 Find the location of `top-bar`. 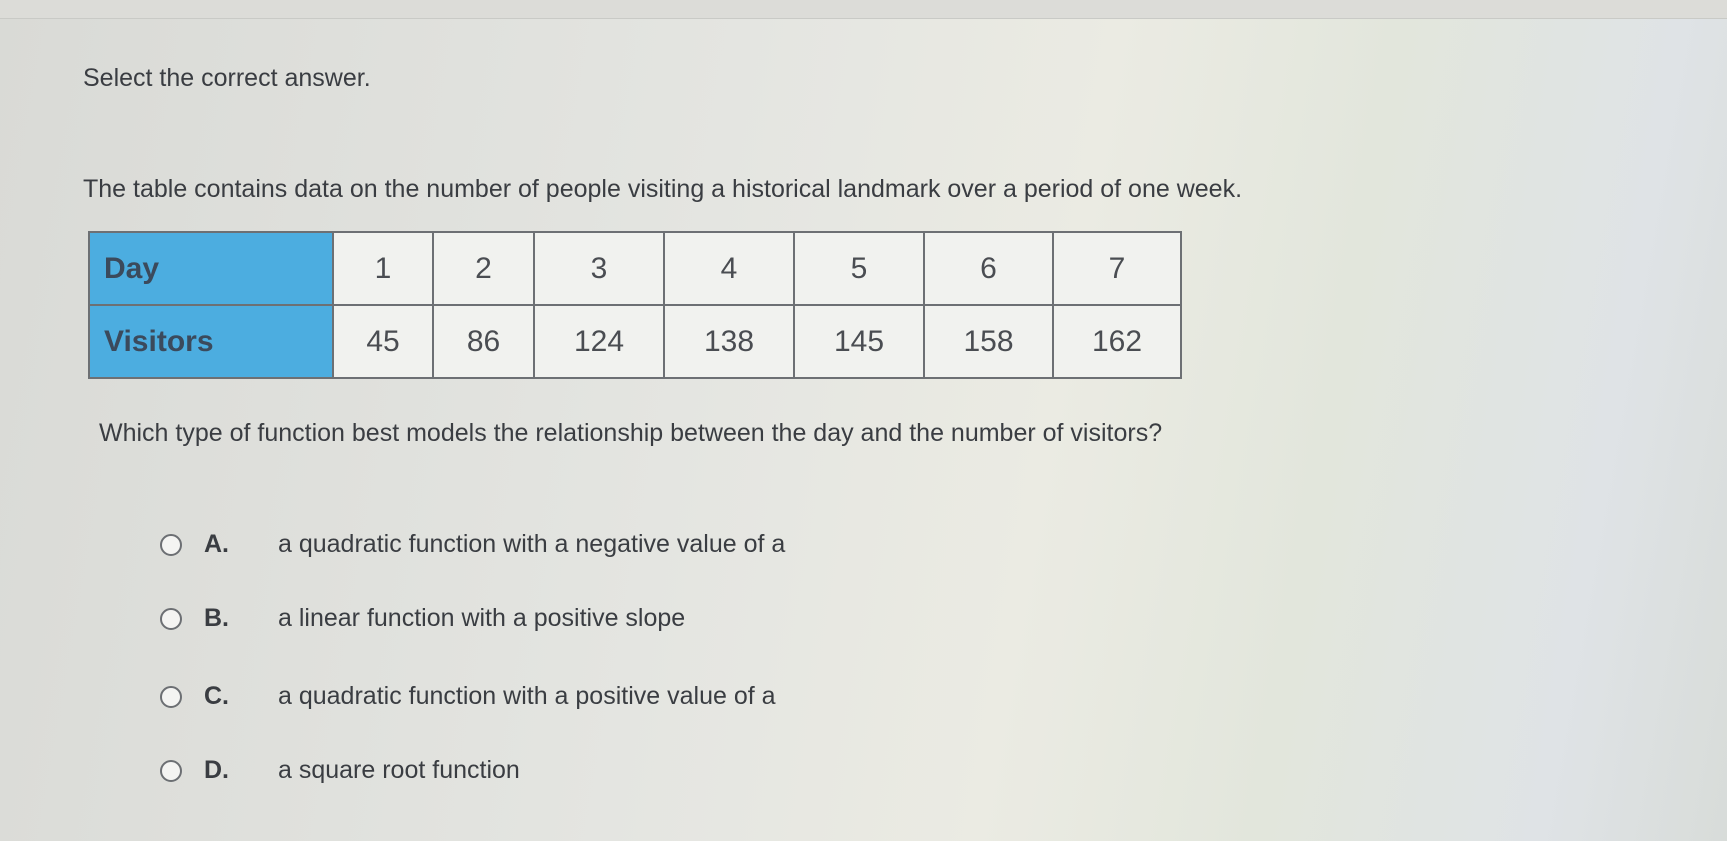

top-bar is located at coordinates (863, 9).